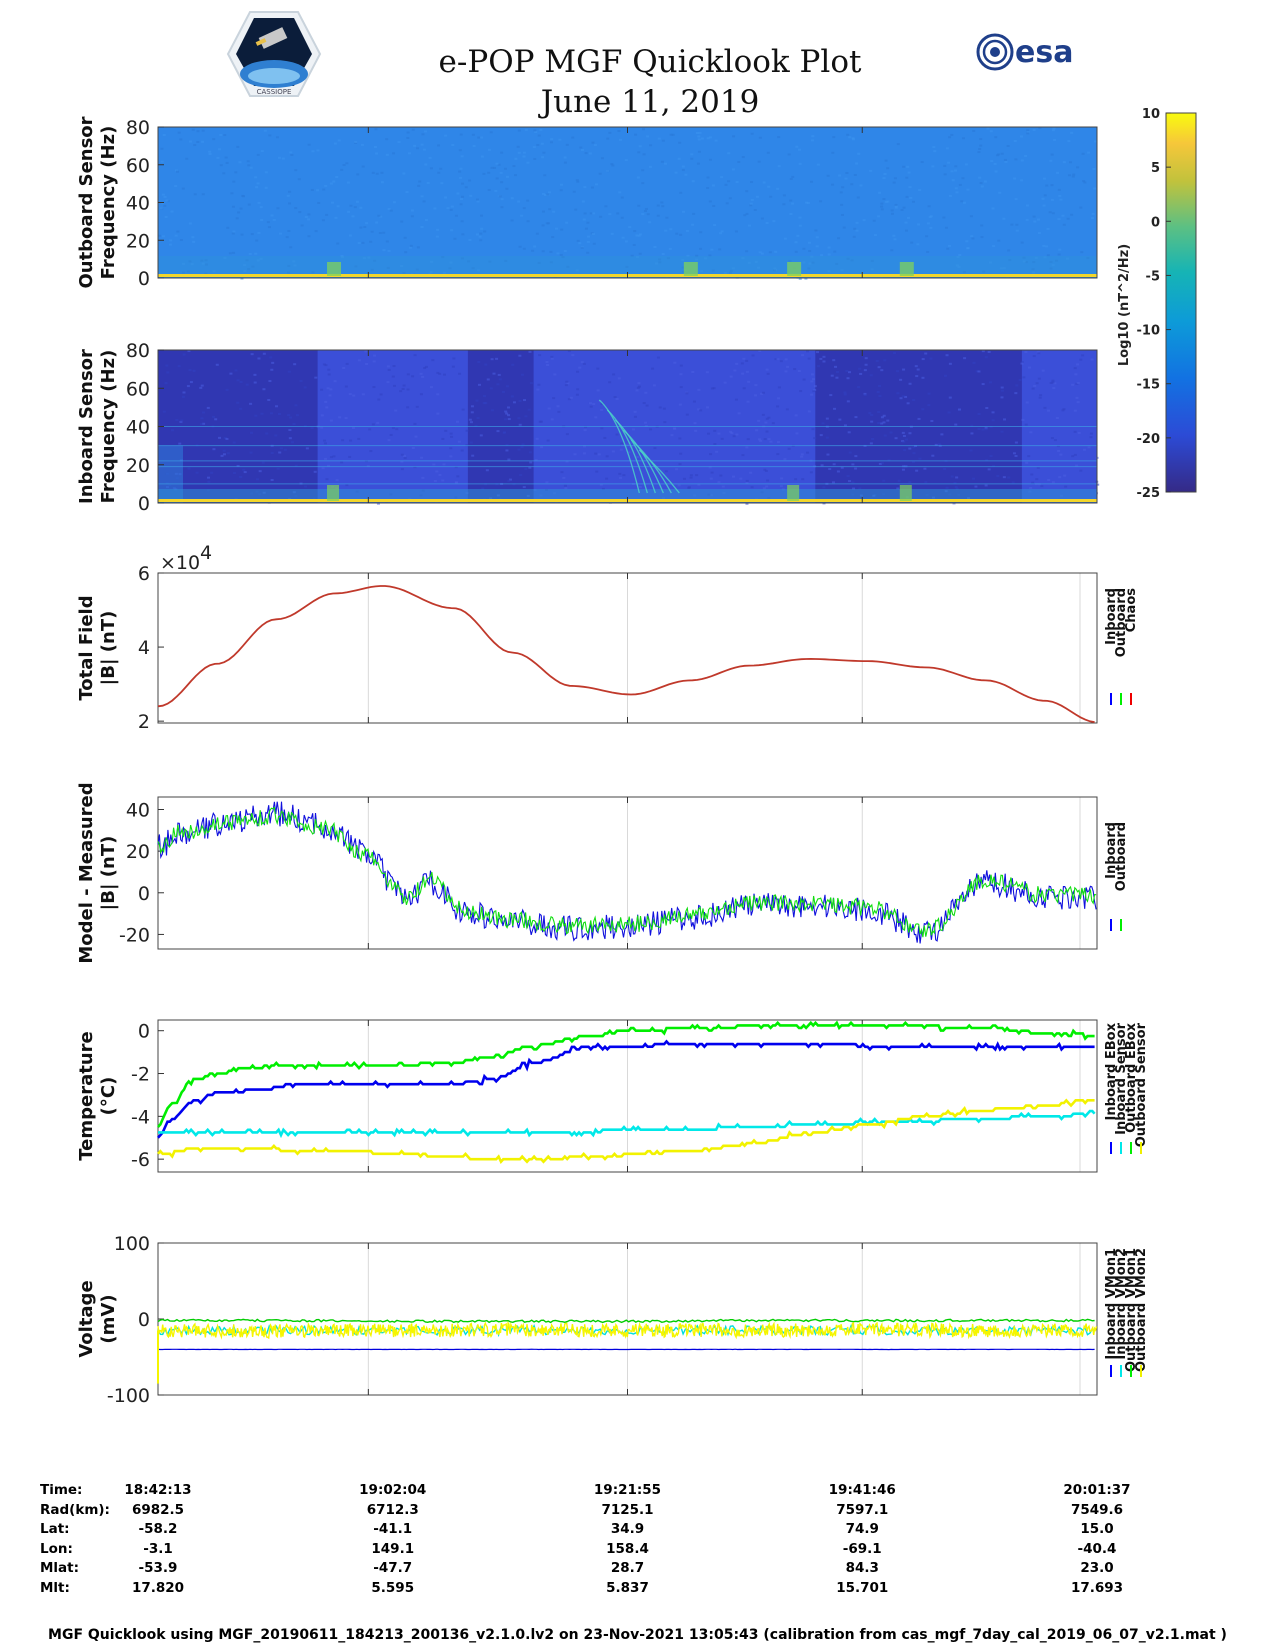  I want to click on total-field-legend-label: Chaos, so click(1131, 610).